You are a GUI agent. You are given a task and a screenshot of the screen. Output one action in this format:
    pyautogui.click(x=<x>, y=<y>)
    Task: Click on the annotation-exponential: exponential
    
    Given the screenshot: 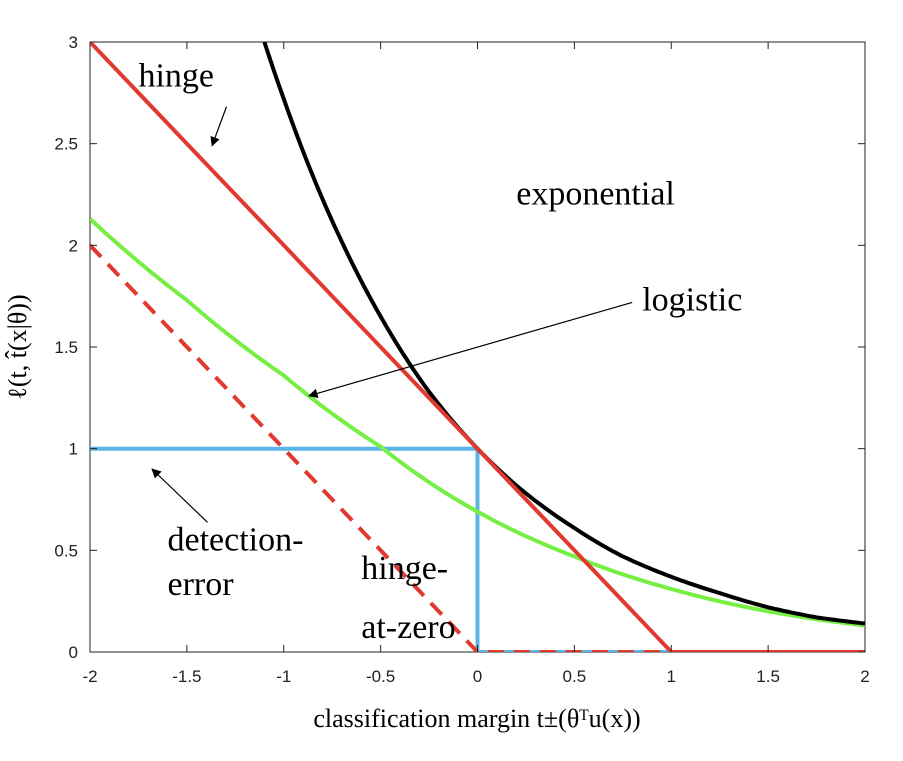 What is the action you would take?
    pyautogui.click(x=595, y=194)
    